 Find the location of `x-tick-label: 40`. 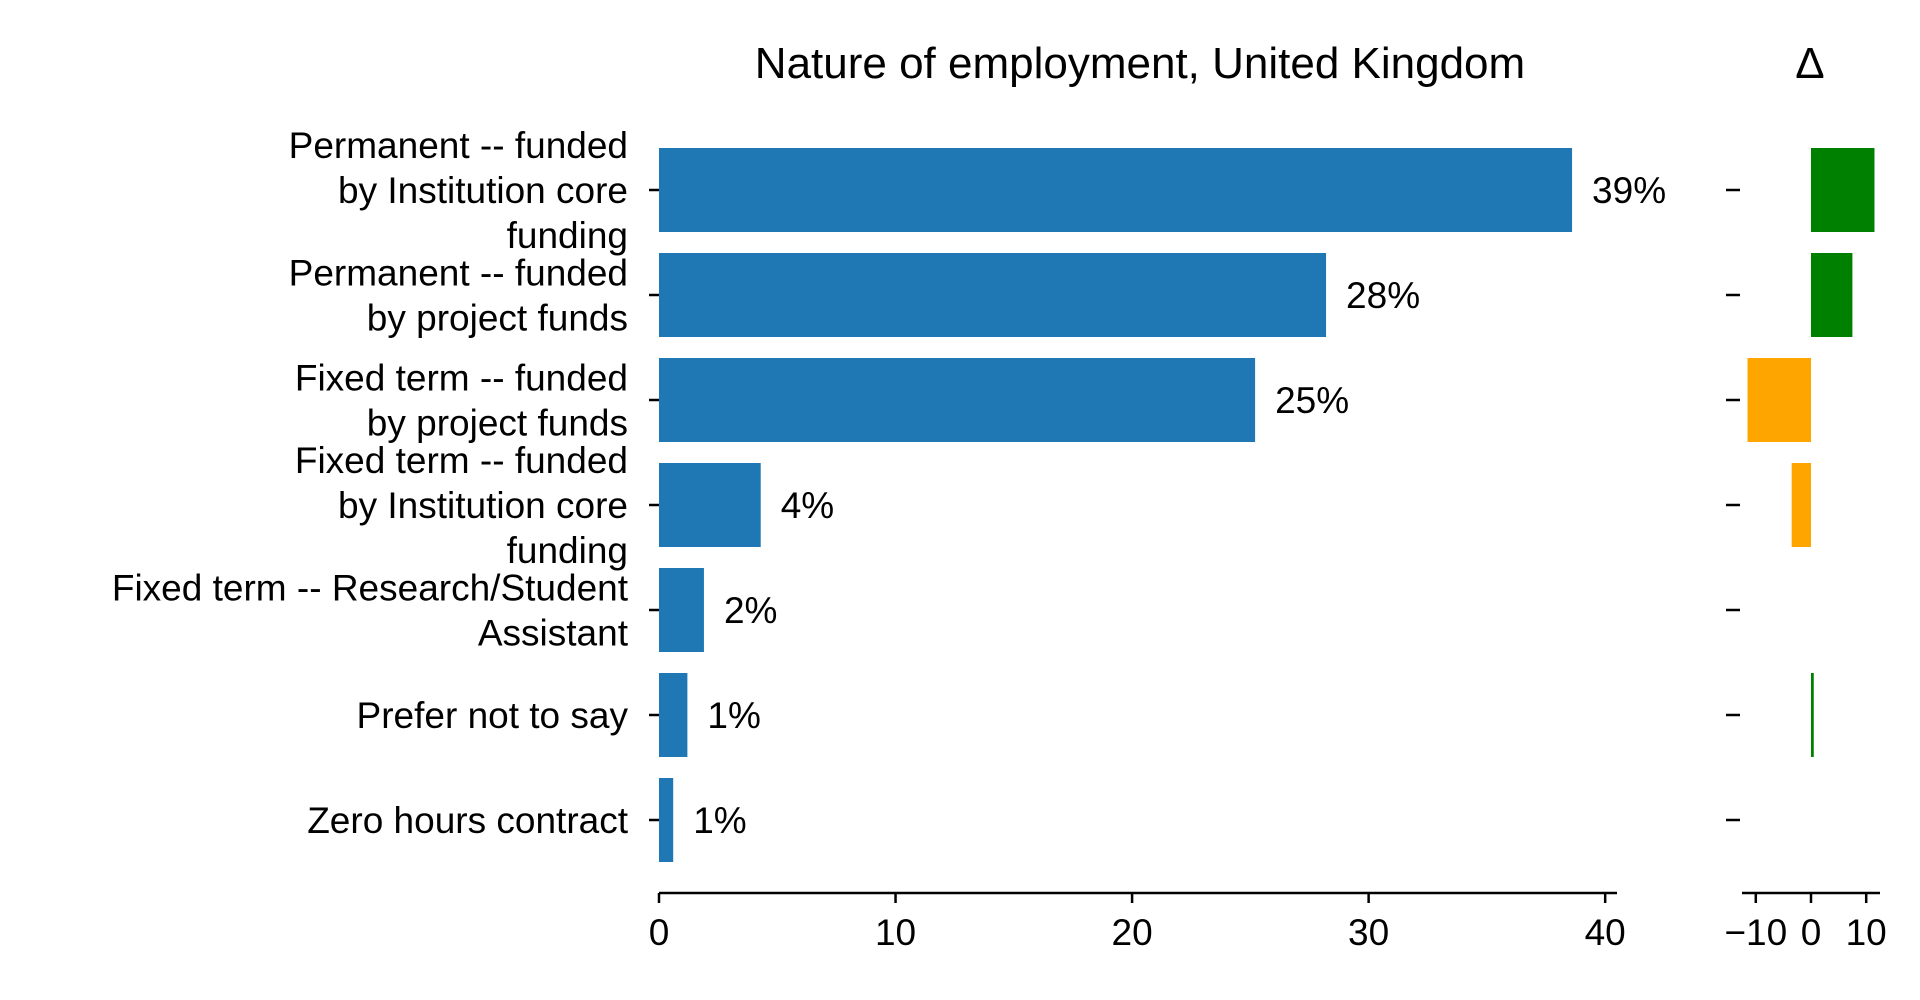

x-tick-label: 40 is located at coordinates (1605, 932).